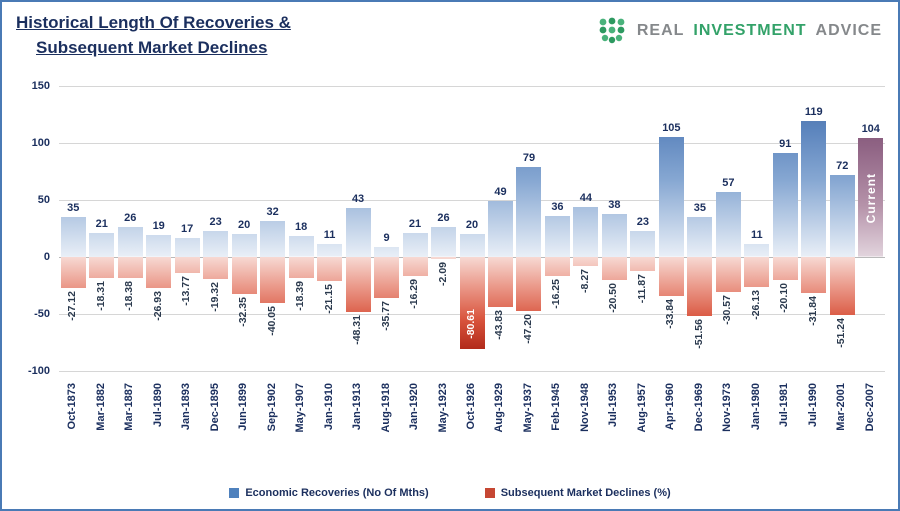 The height and width of the screenshot is (511, 900). I want to click on value-label-decline: -27.12, so click(72, 305).